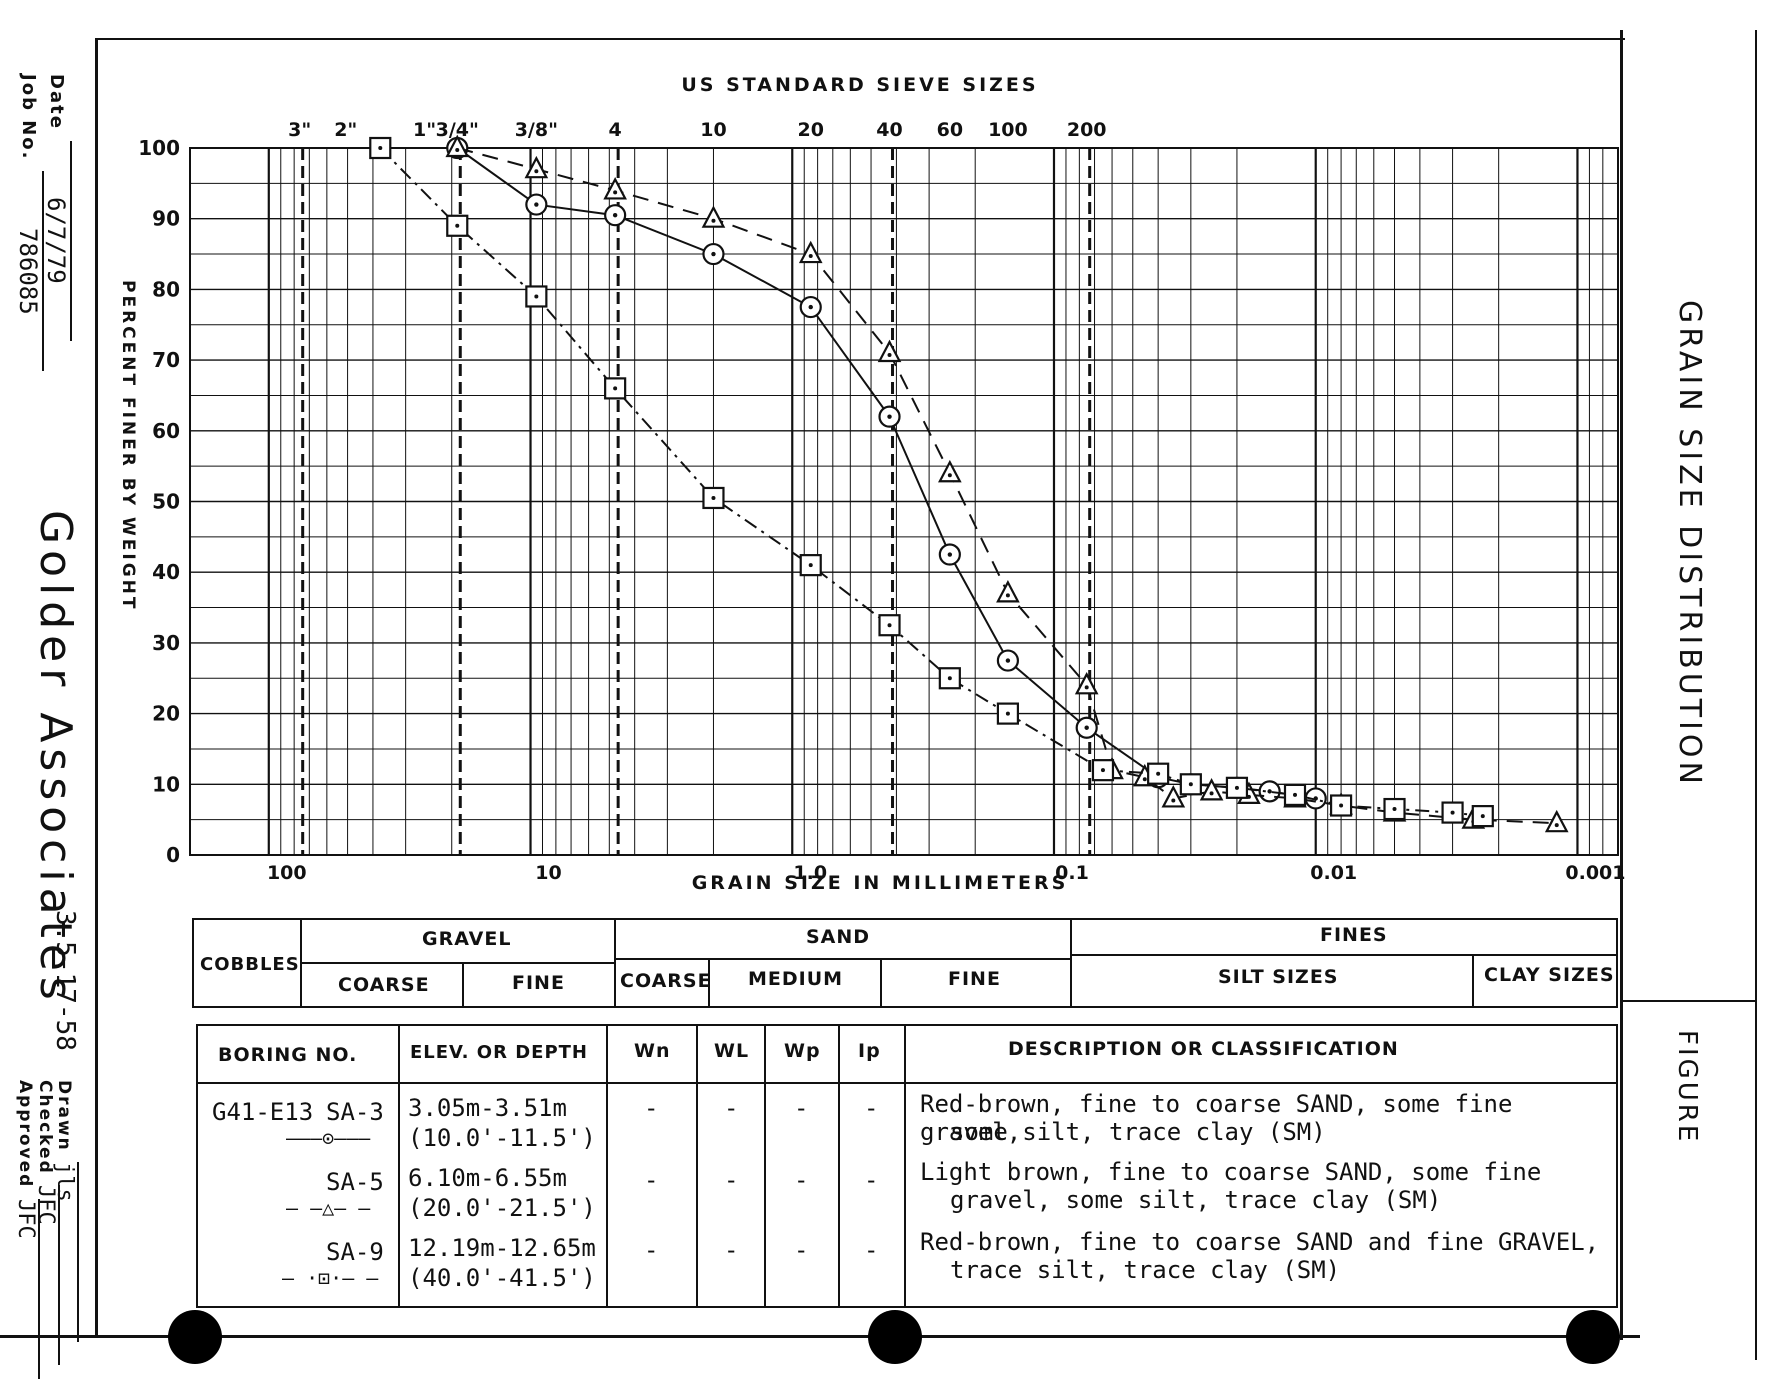 The image size is (1783, 1380). I want to click on checked-row: Checked JFC, so click(46, 1222).